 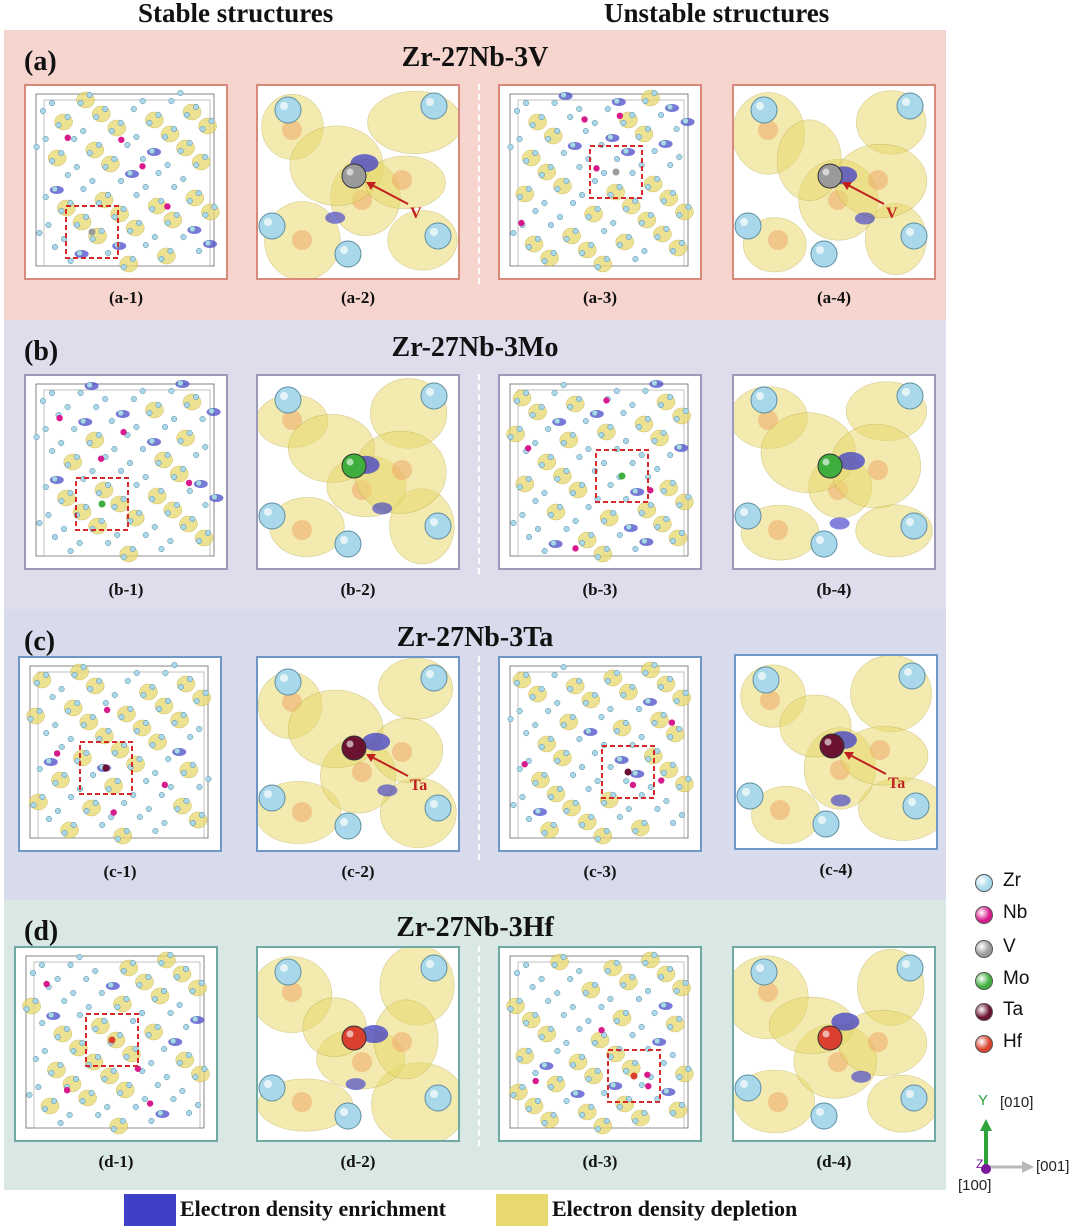 I want to click on stable-unstable-divider, so click(x=479, y=474).